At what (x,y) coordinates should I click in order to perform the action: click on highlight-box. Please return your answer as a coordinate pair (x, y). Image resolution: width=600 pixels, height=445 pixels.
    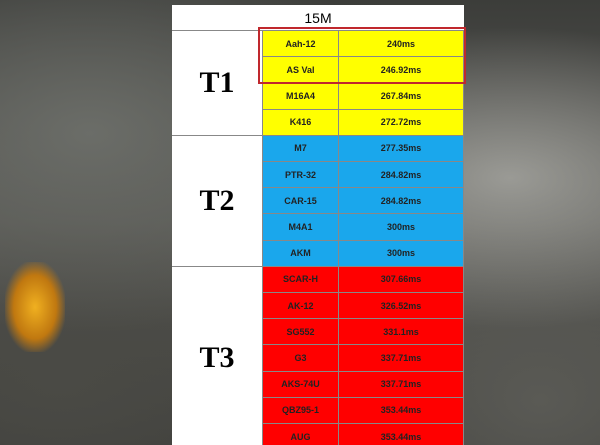
    Looking at the image, I should click on (362, 55).